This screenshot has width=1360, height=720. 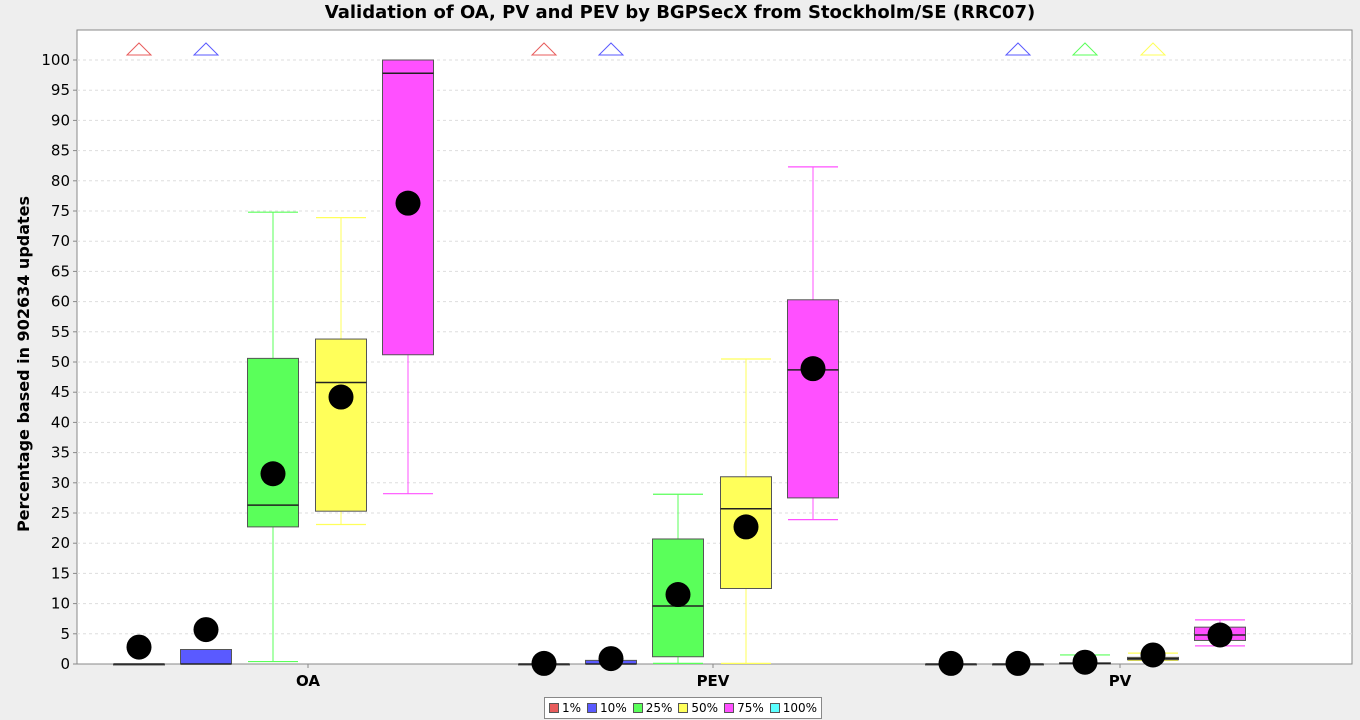 I want to click on legend-item: 25%, so click(x=652, y=708).